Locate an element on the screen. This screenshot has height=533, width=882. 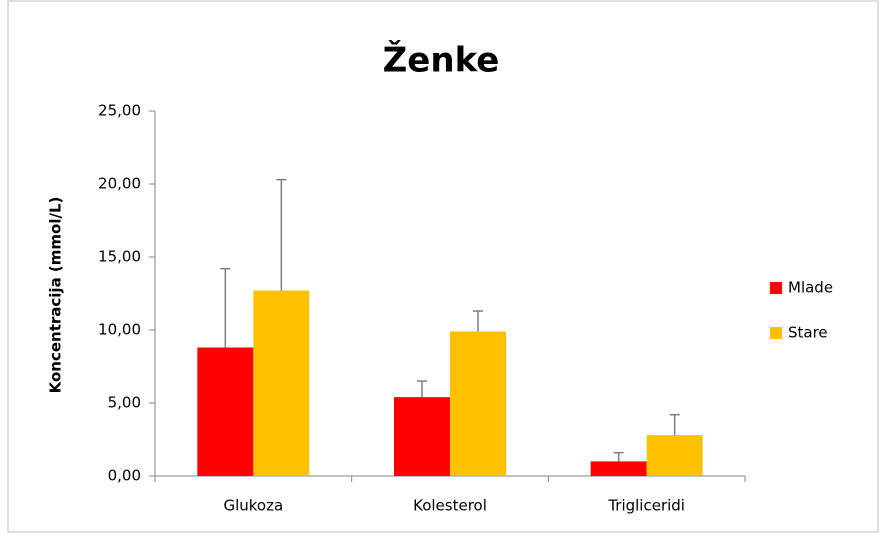
x-tick-label: Trigliceridi is located at coordinates (646, 506).